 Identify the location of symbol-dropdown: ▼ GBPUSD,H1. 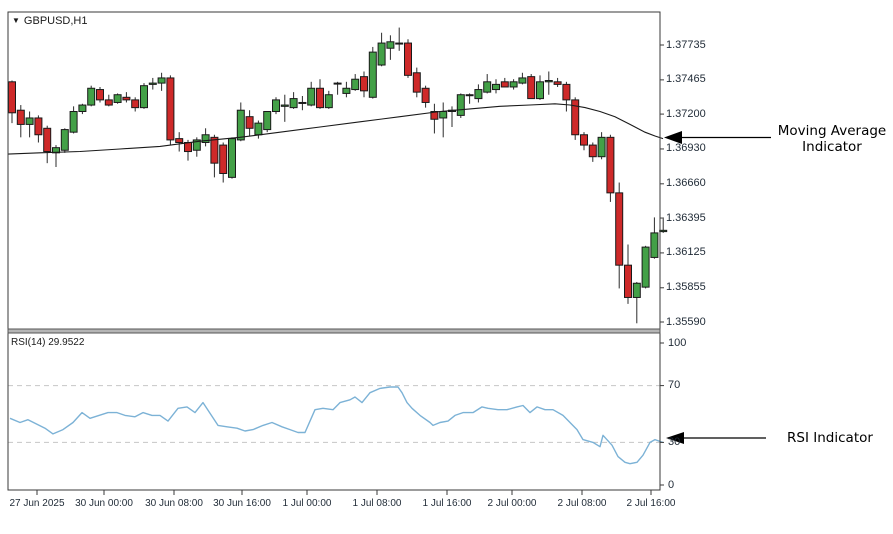
(50, 21).